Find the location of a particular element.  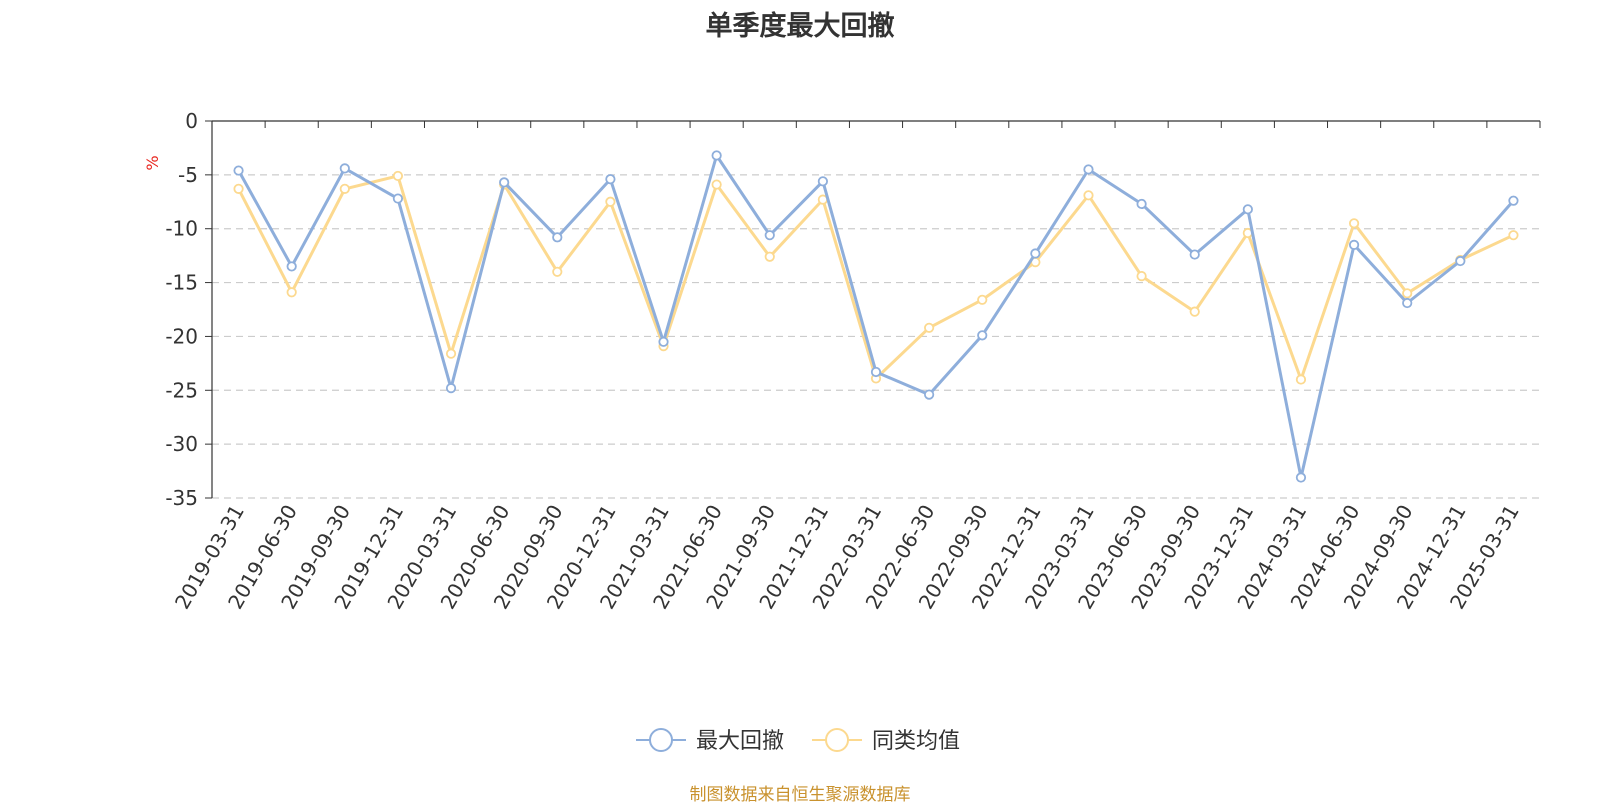

y-tick-label: -35 is located at coordinates (181, 498).